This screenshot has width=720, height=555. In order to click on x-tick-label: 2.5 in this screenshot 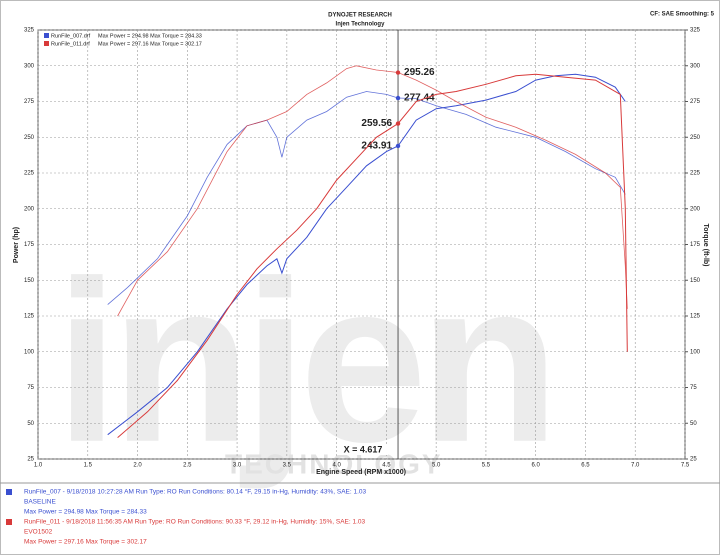, I will do `click(187, 466)`.